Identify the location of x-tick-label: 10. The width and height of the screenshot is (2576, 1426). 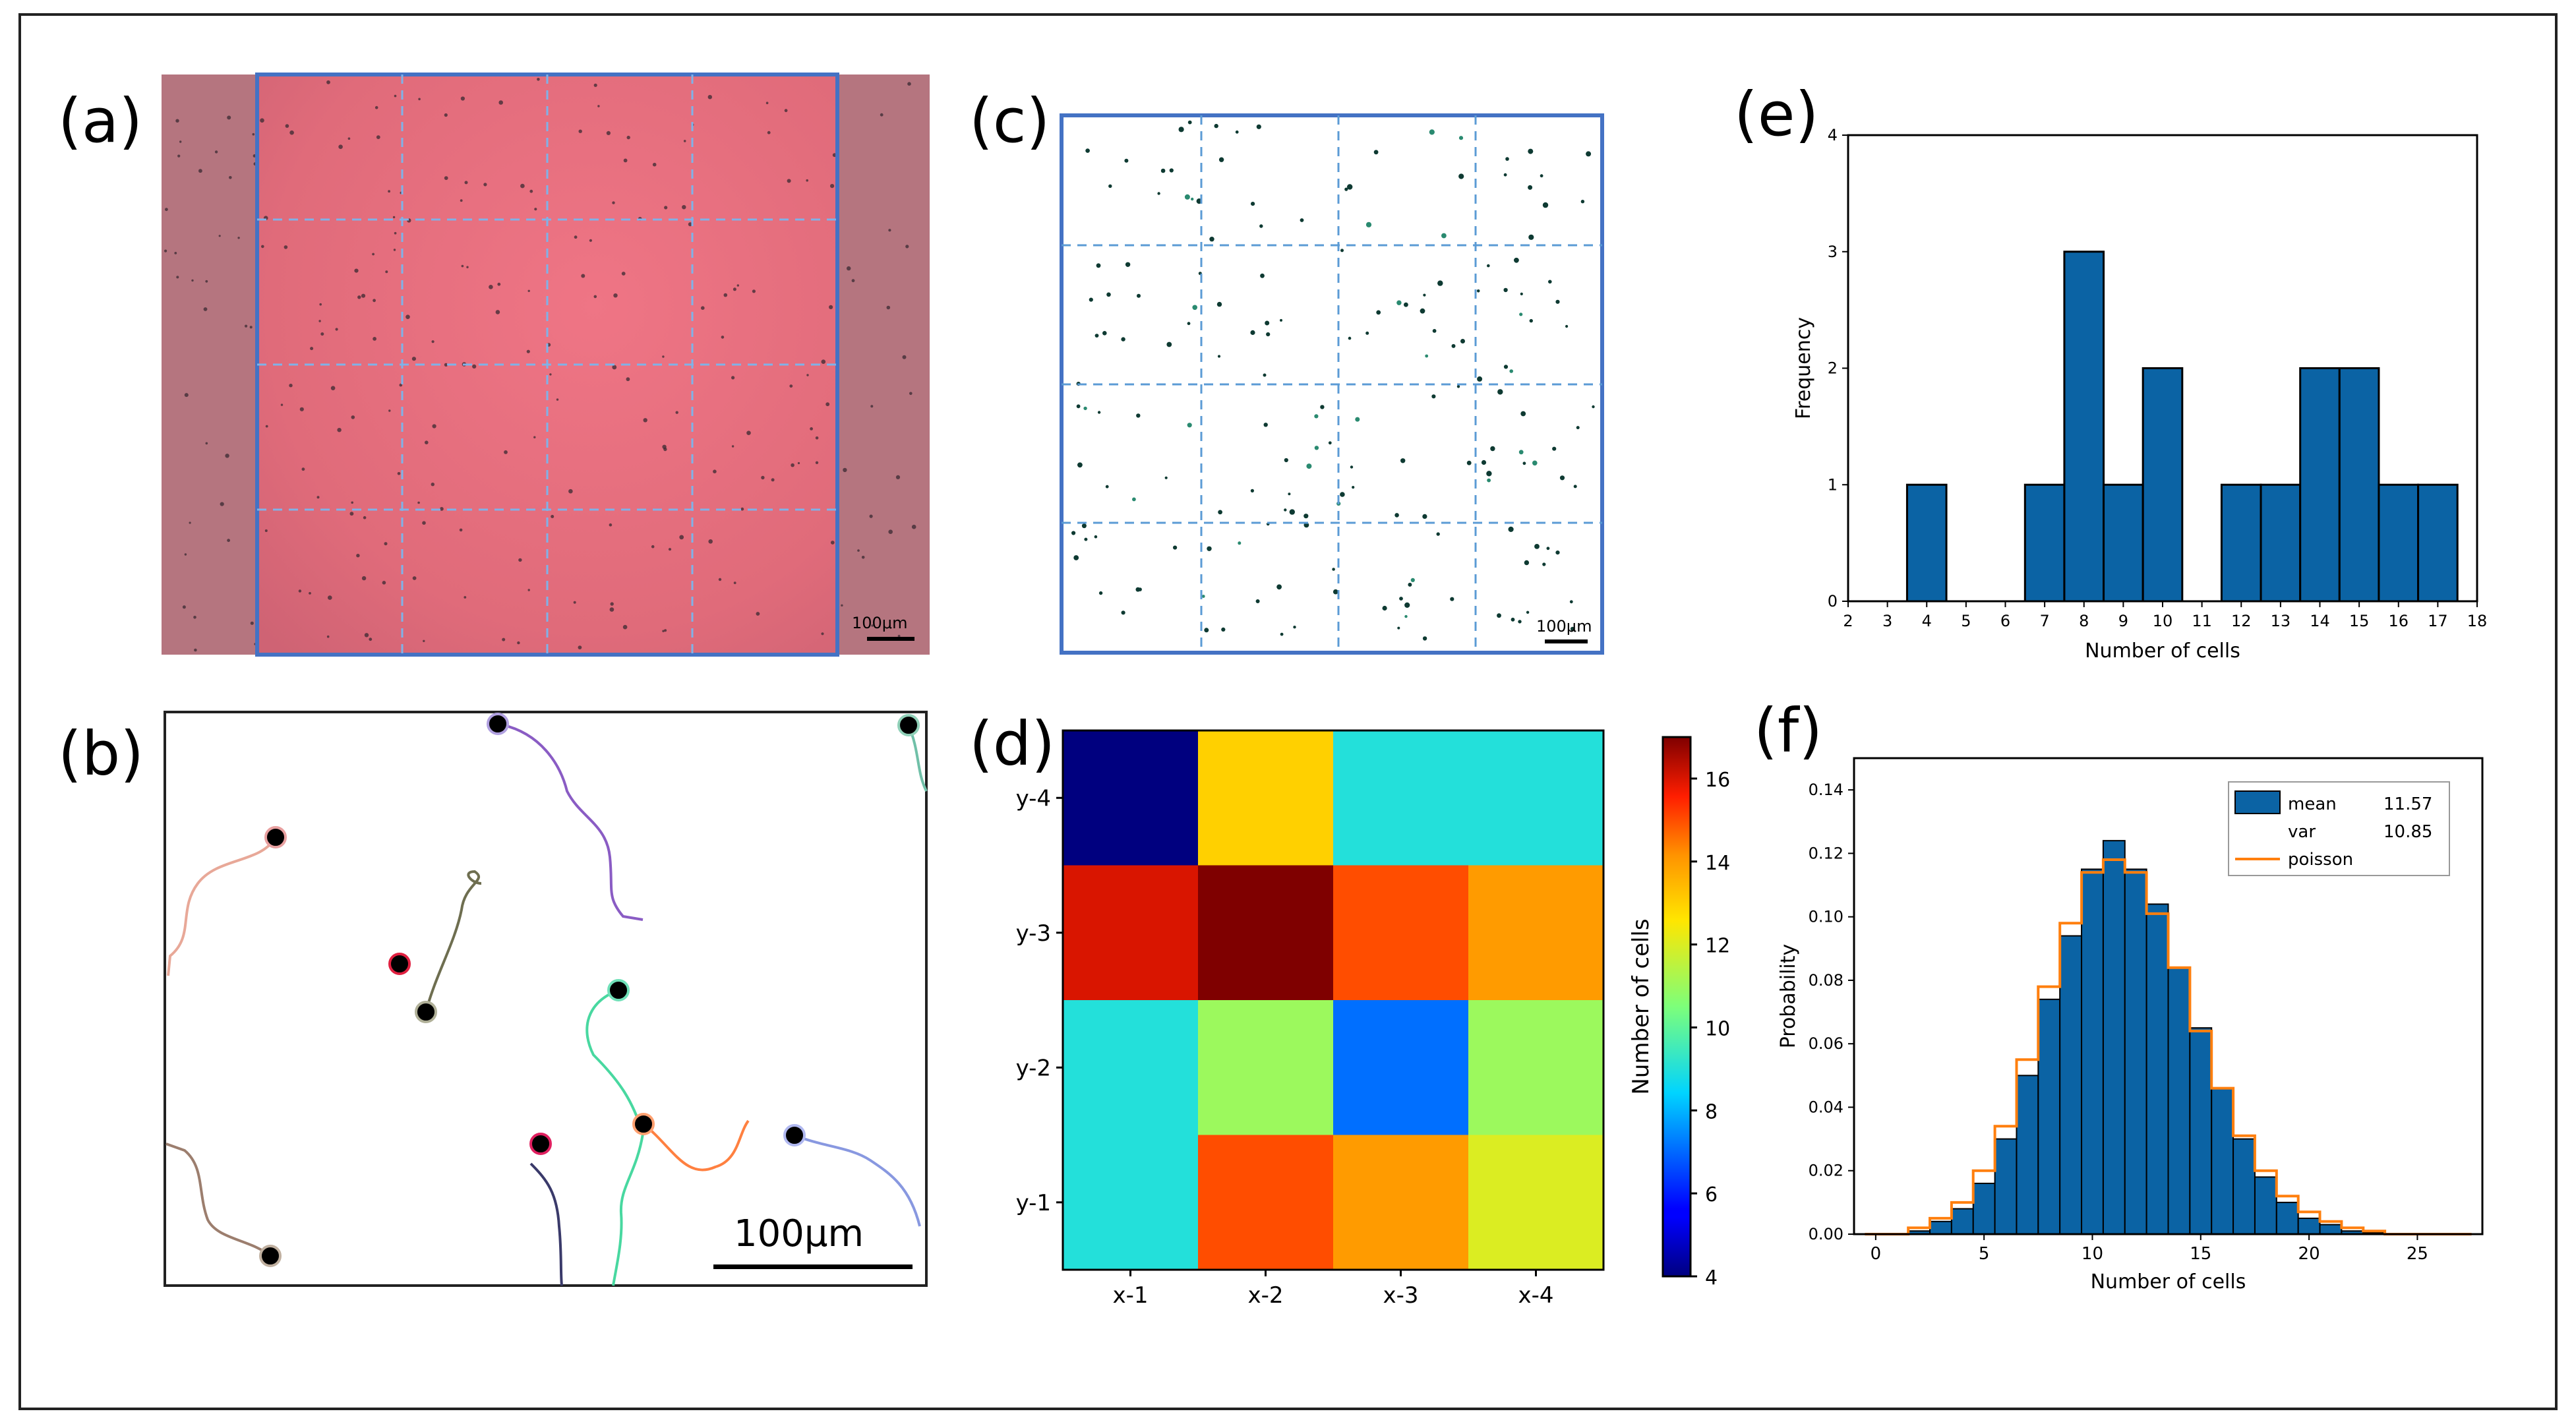
(2092, 1254).